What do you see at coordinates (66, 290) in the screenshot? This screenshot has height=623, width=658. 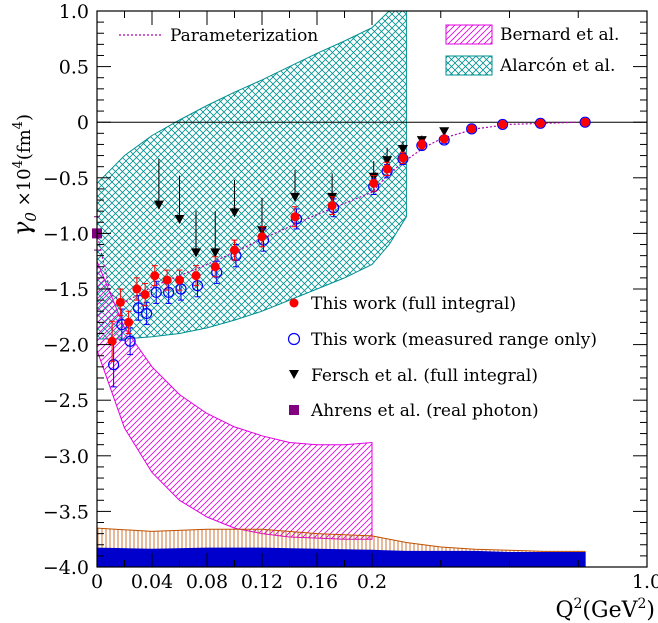 I see `y-tick-label-5: −1.5` at bounding box center [66, 290].